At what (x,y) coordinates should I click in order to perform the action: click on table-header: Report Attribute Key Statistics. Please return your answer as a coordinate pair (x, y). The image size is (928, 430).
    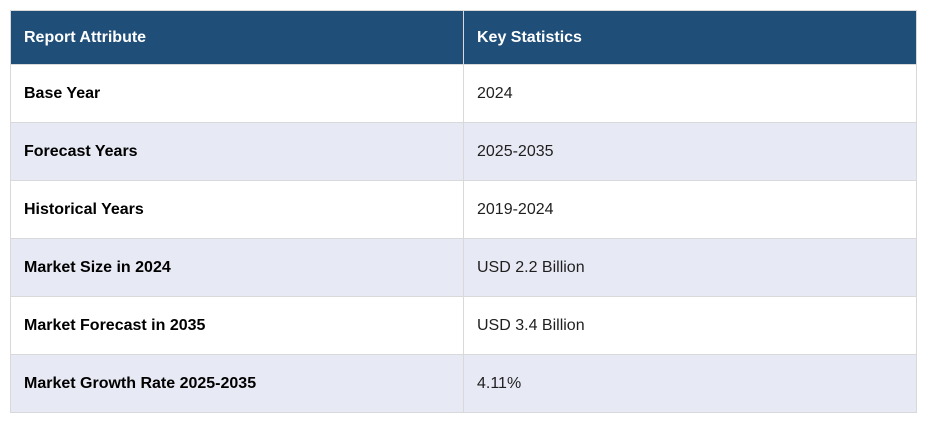
    Looking at the image, I should click on (463, 37).